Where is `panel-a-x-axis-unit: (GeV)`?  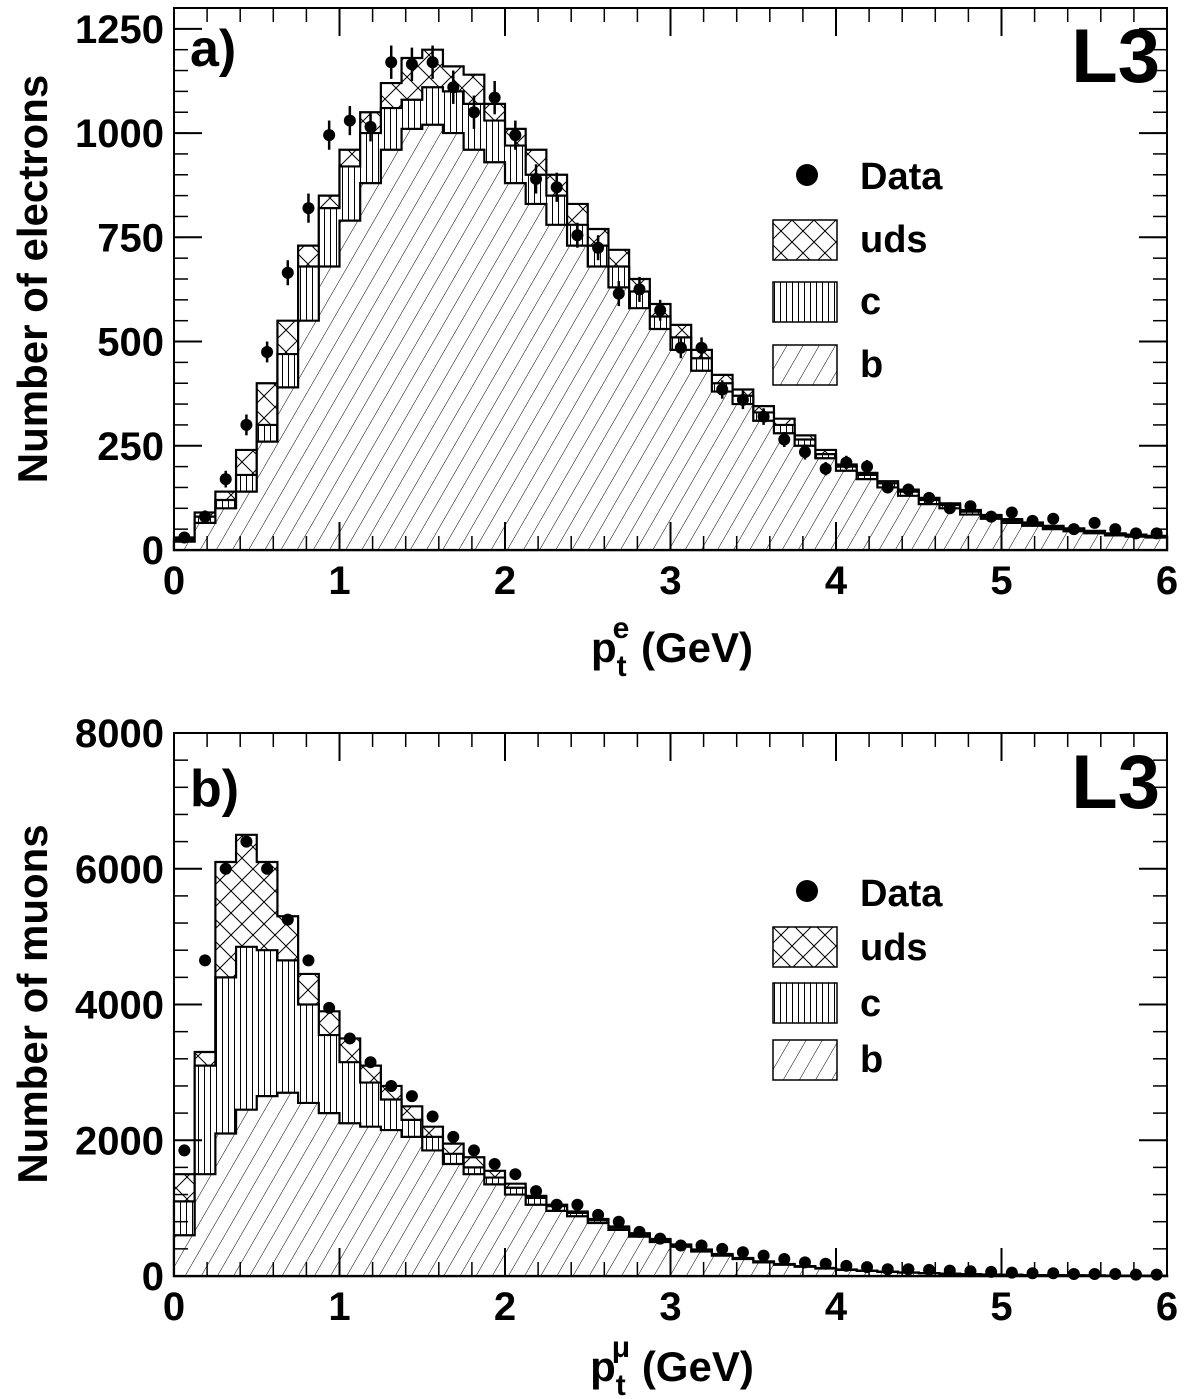 panel-a-x-axis-unit: (GeV) is located at coordinates (691, 647).